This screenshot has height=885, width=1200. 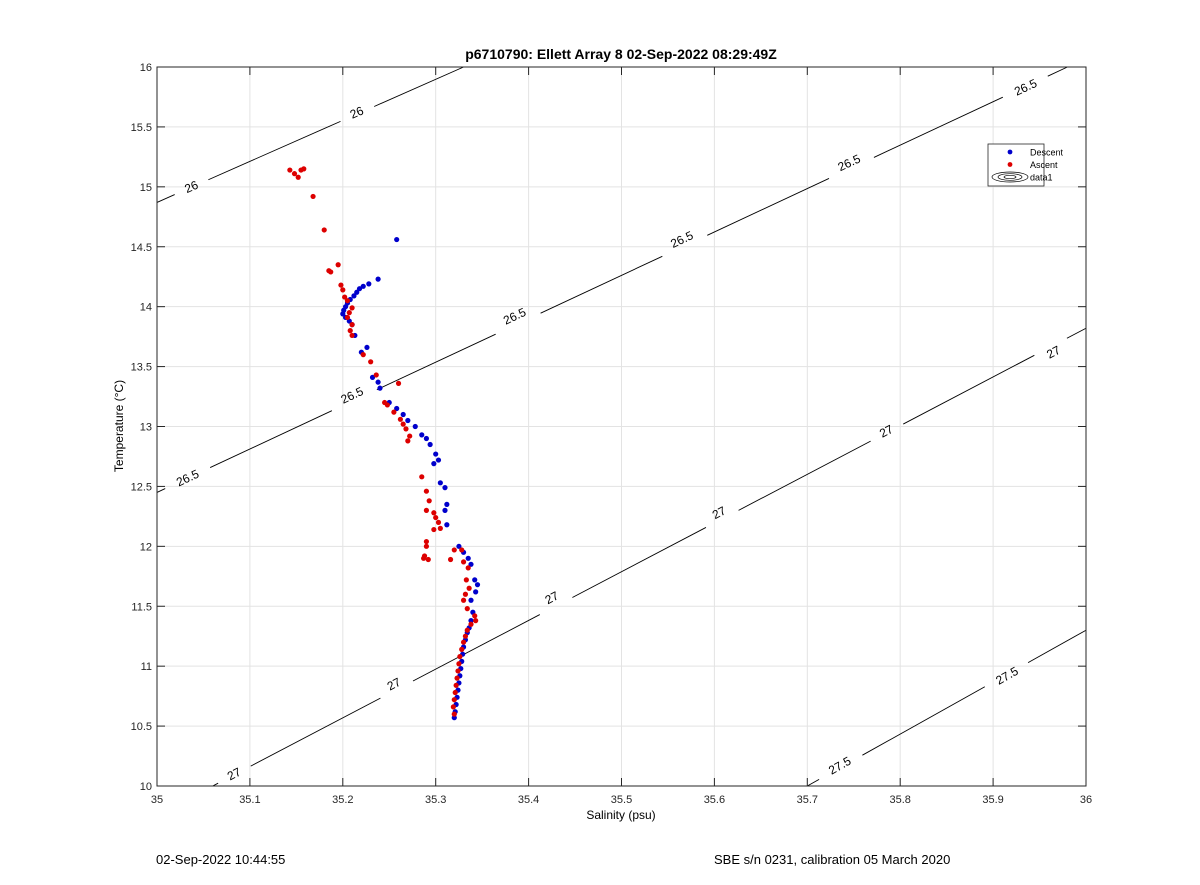 What do you see at coordinates (141, 727) in the screenshot?
I see `y-tick-label: 10.5` at bounding box center [141, 727].